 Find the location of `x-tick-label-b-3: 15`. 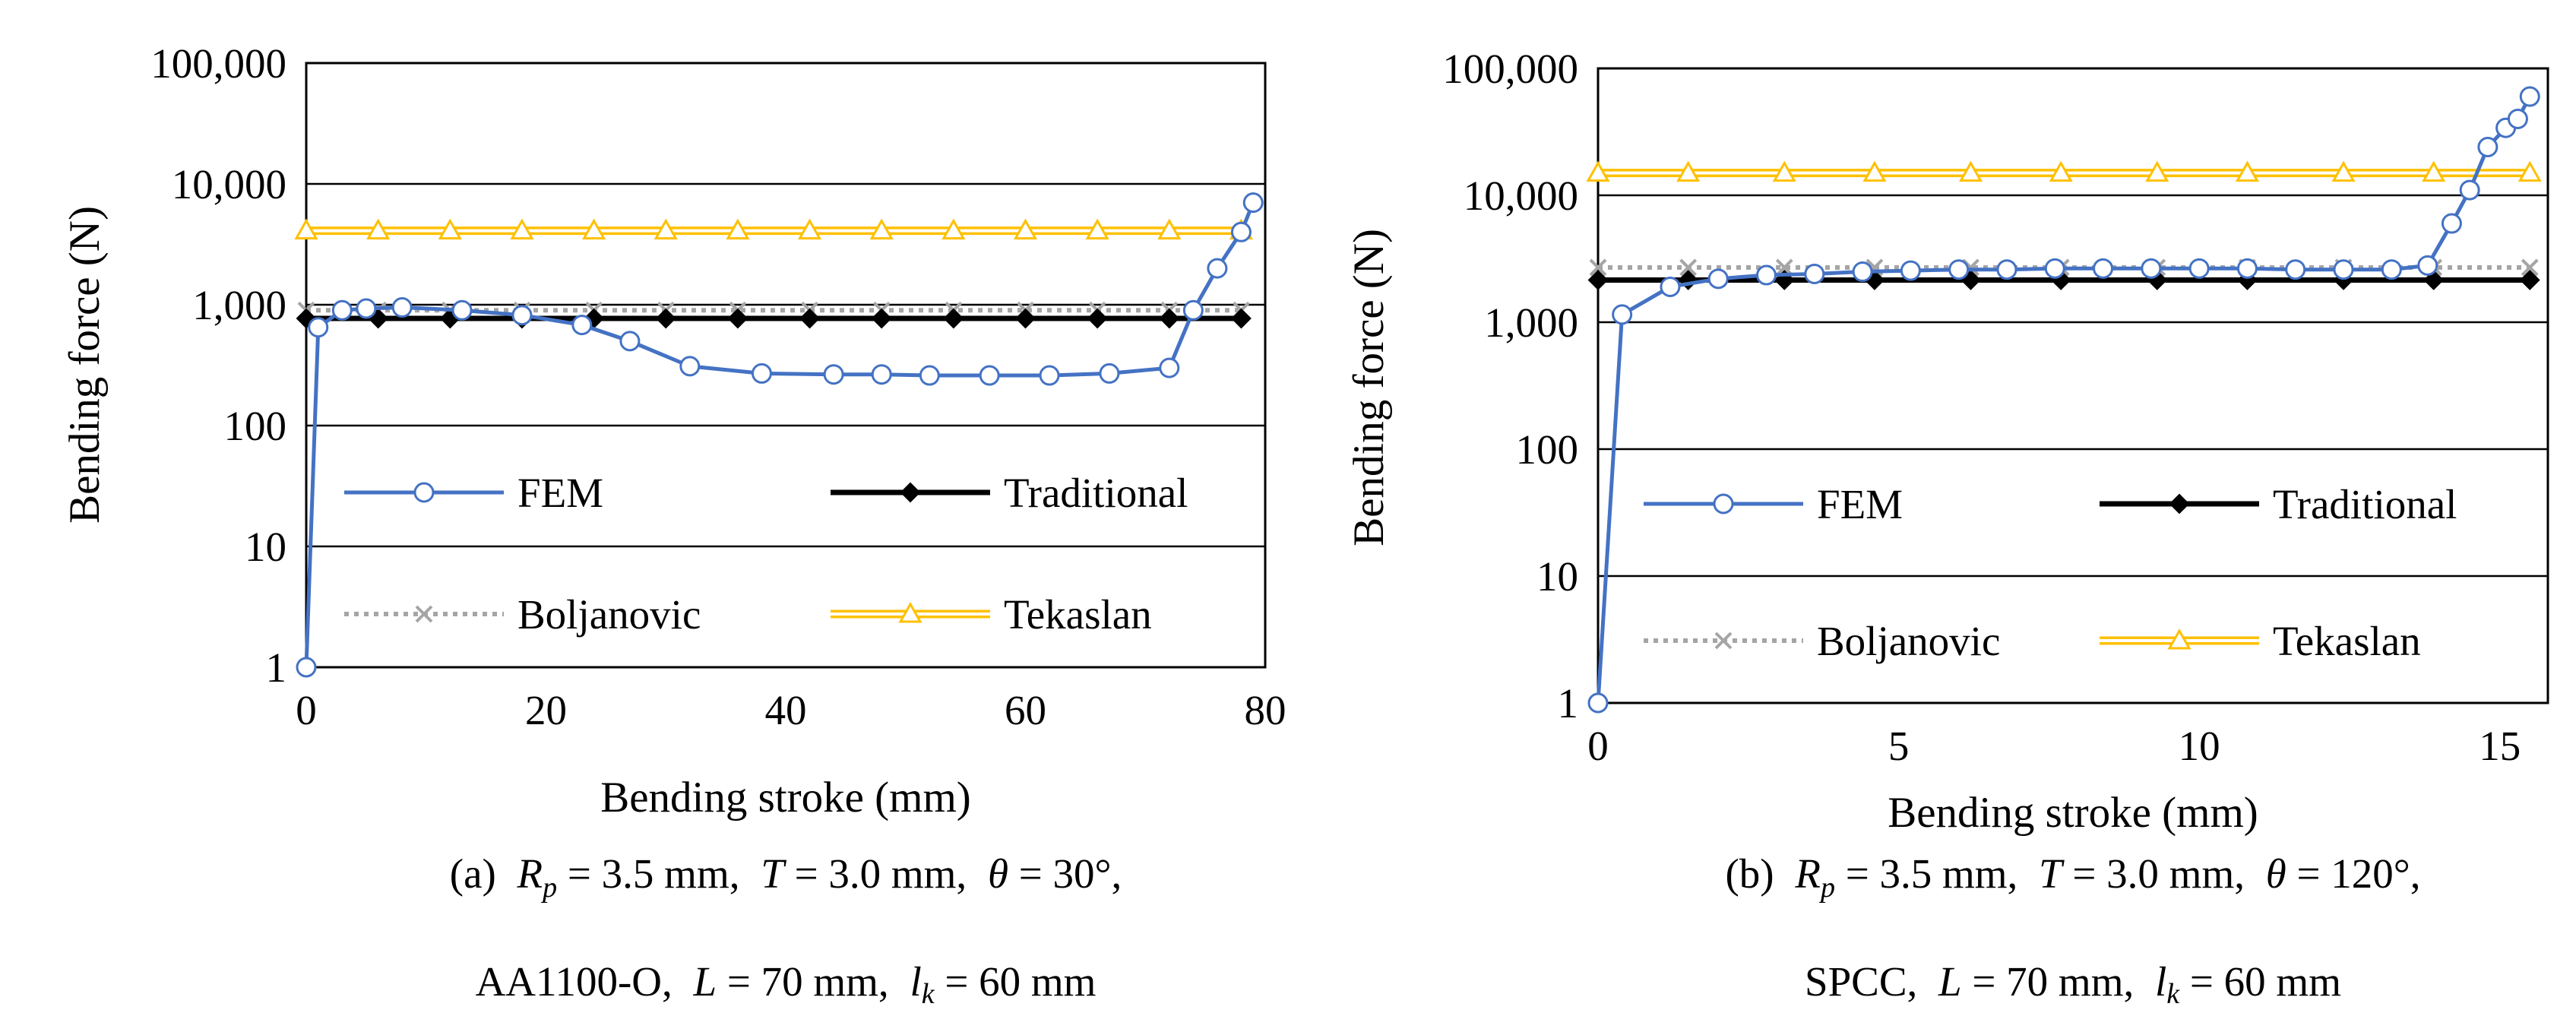

x-tick-label-b-3: 15 is located at coordinates (2500, 746).